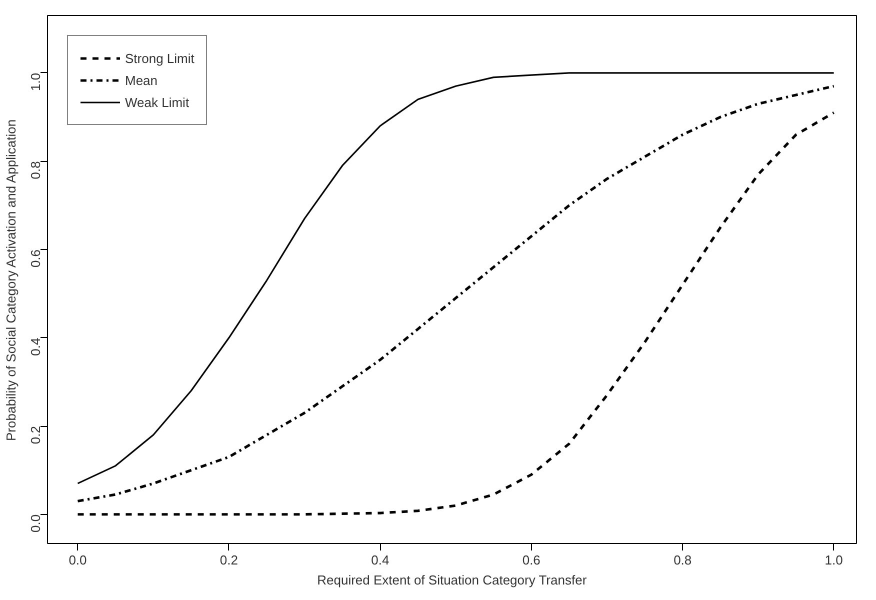 This screenshot has height=600, width=876. What do you see at coordinates (229, 560) in the screenshot?
I see `x-tick-label: 0.2` at bounding box center [229, 560].